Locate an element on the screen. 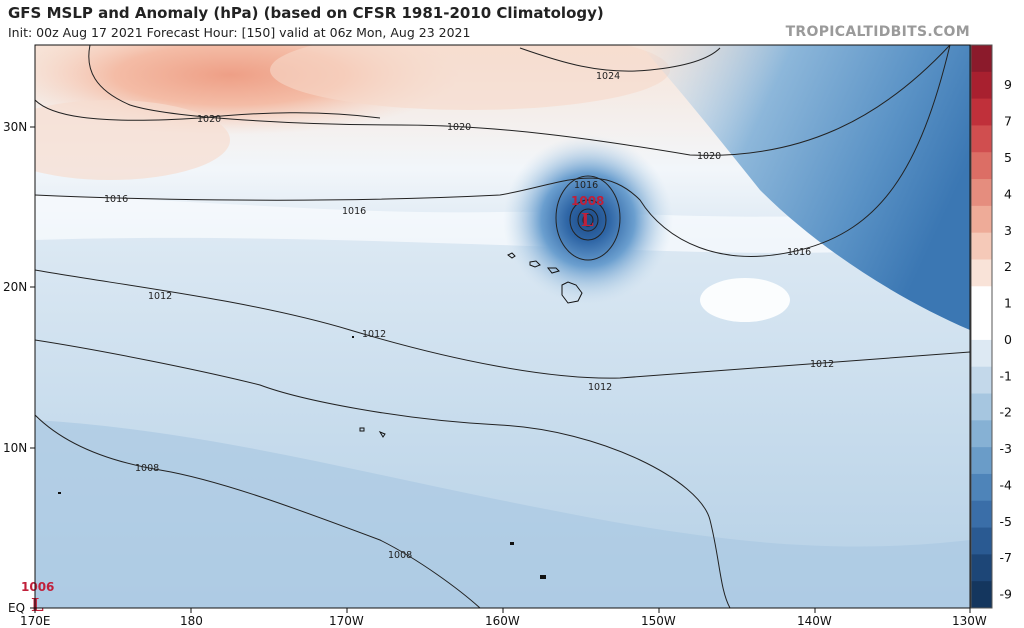  lon-label-160w: 160W is located at coordinates (502, 621).